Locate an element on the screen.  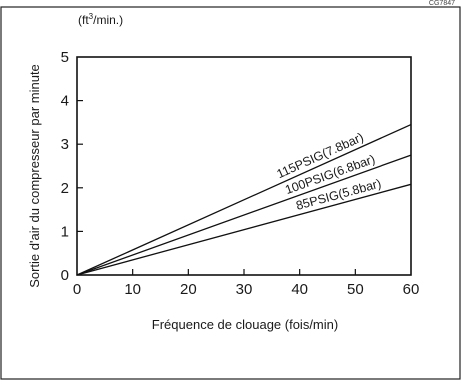
y-tick-label-0: 0 is located at coordinates (65, 275).